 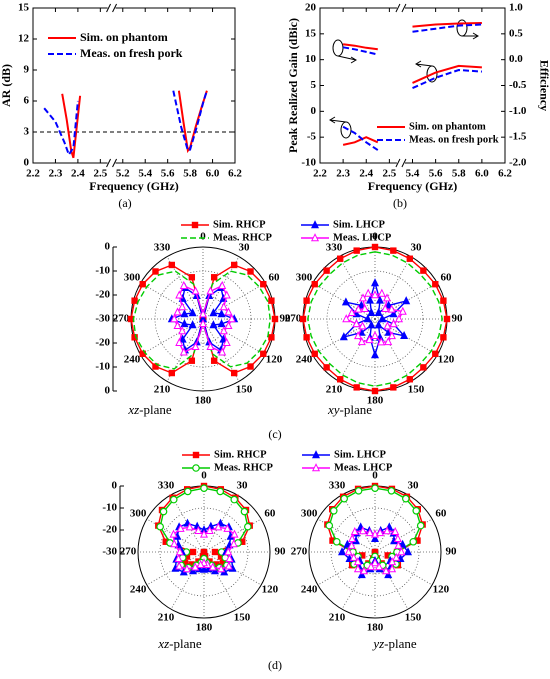 I want to click on angle-label: 30, so click(x=414, y=486).